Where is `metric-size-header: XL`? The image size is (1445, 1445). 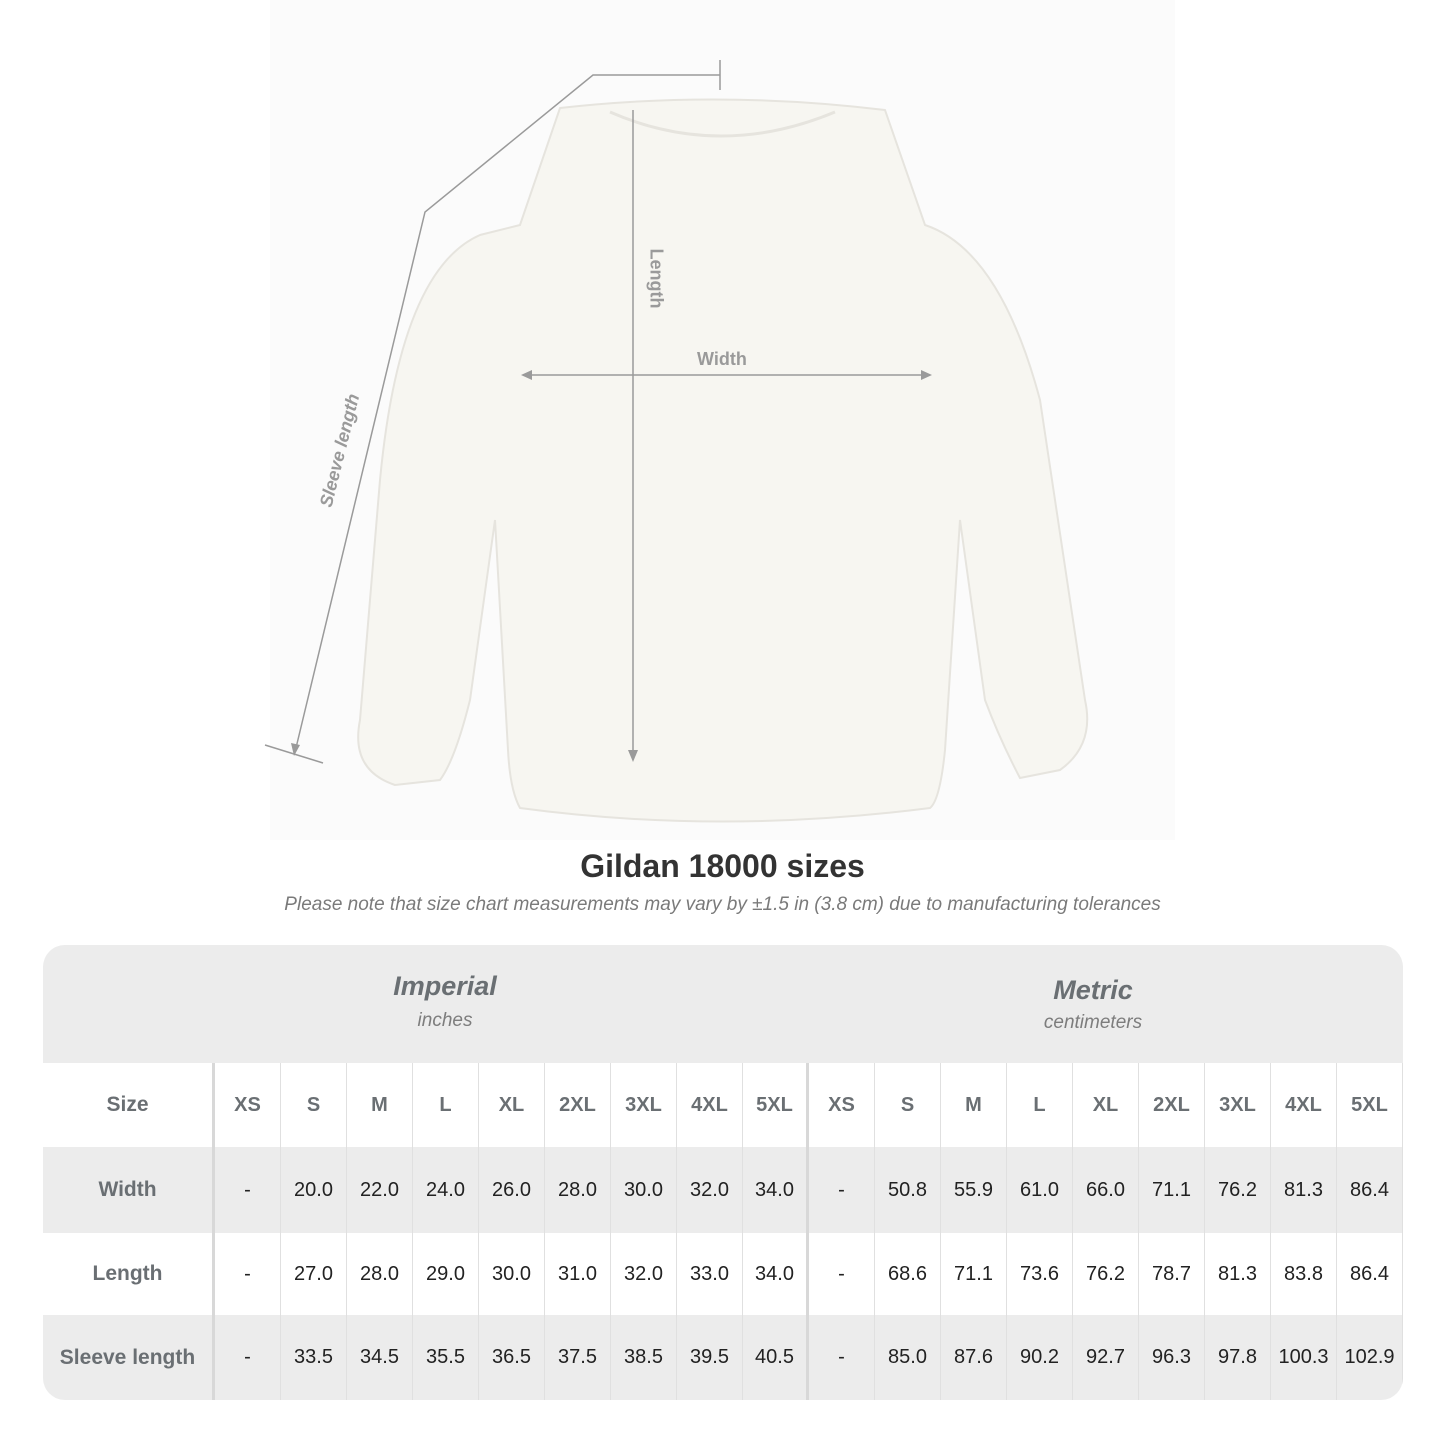 metric-size-header: XL is located at coordinates (1106, 1105).